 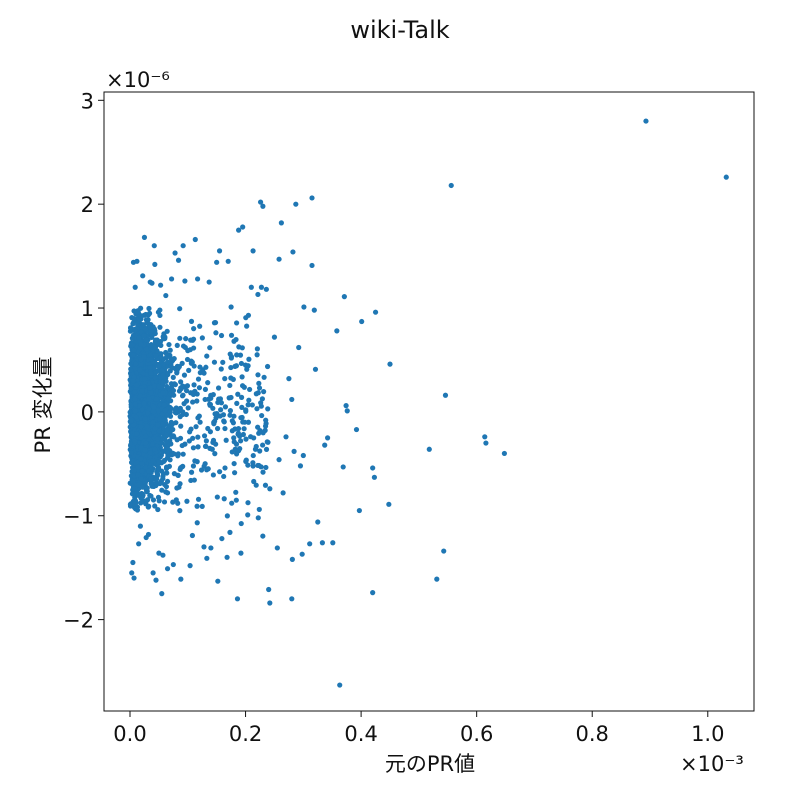 What do you see at coordinates (592, 734) in the screenshot?
I see `x-tick-label: 0.8` at bounding box center [592, 734].